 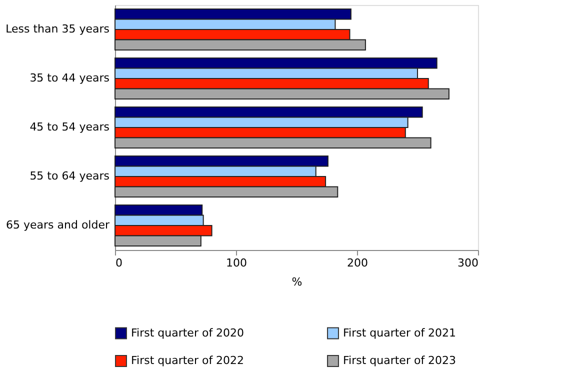 I want to click on x-tick-label: 0, so click(x=119, y=263).